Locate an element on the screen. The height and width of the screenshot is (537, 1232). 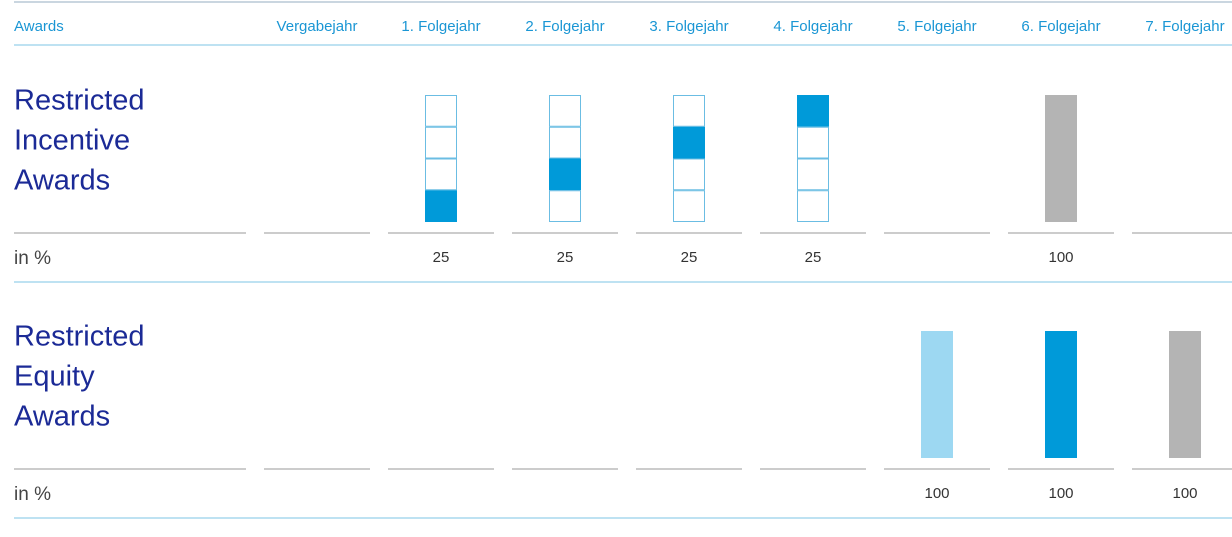
column-header: 6. Folgejahr is located at coordinates (1060, 26).